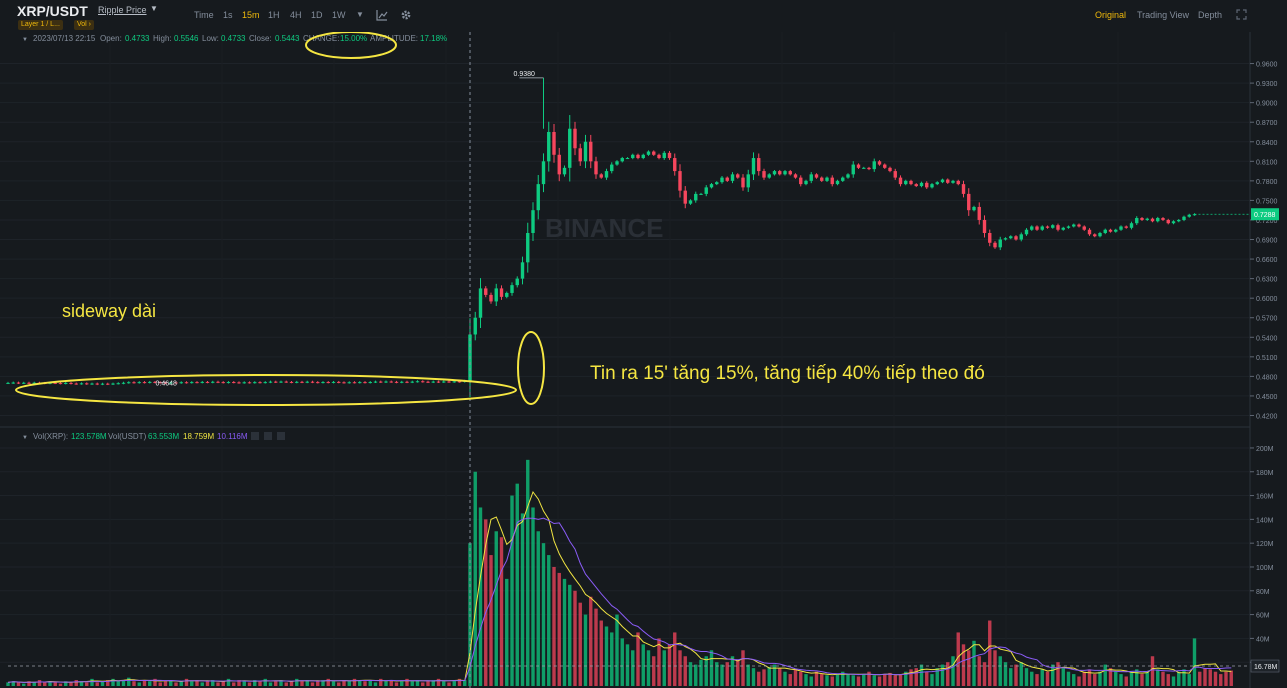 The height and width of the screenshot is (688, 1287). I want to click on view-original-tab: Original, so click(1111, 15).